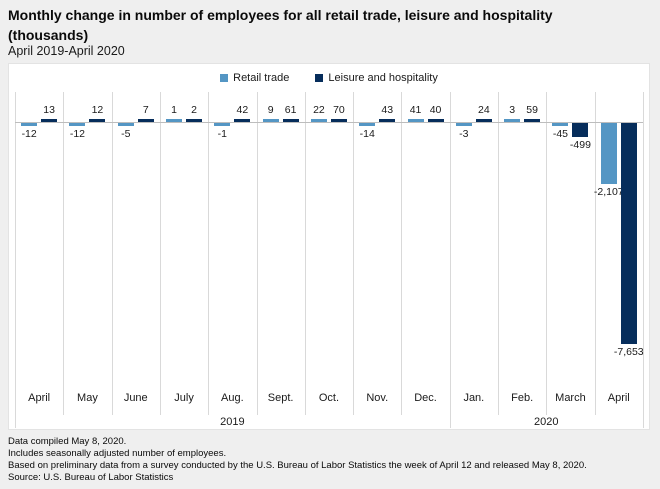 The width and height of the screenshot is (660, 489). What do you see at coordinates (319, 110) in the screenshot?
I see `bar-value-label: 22` at bounding box center [319, 110].